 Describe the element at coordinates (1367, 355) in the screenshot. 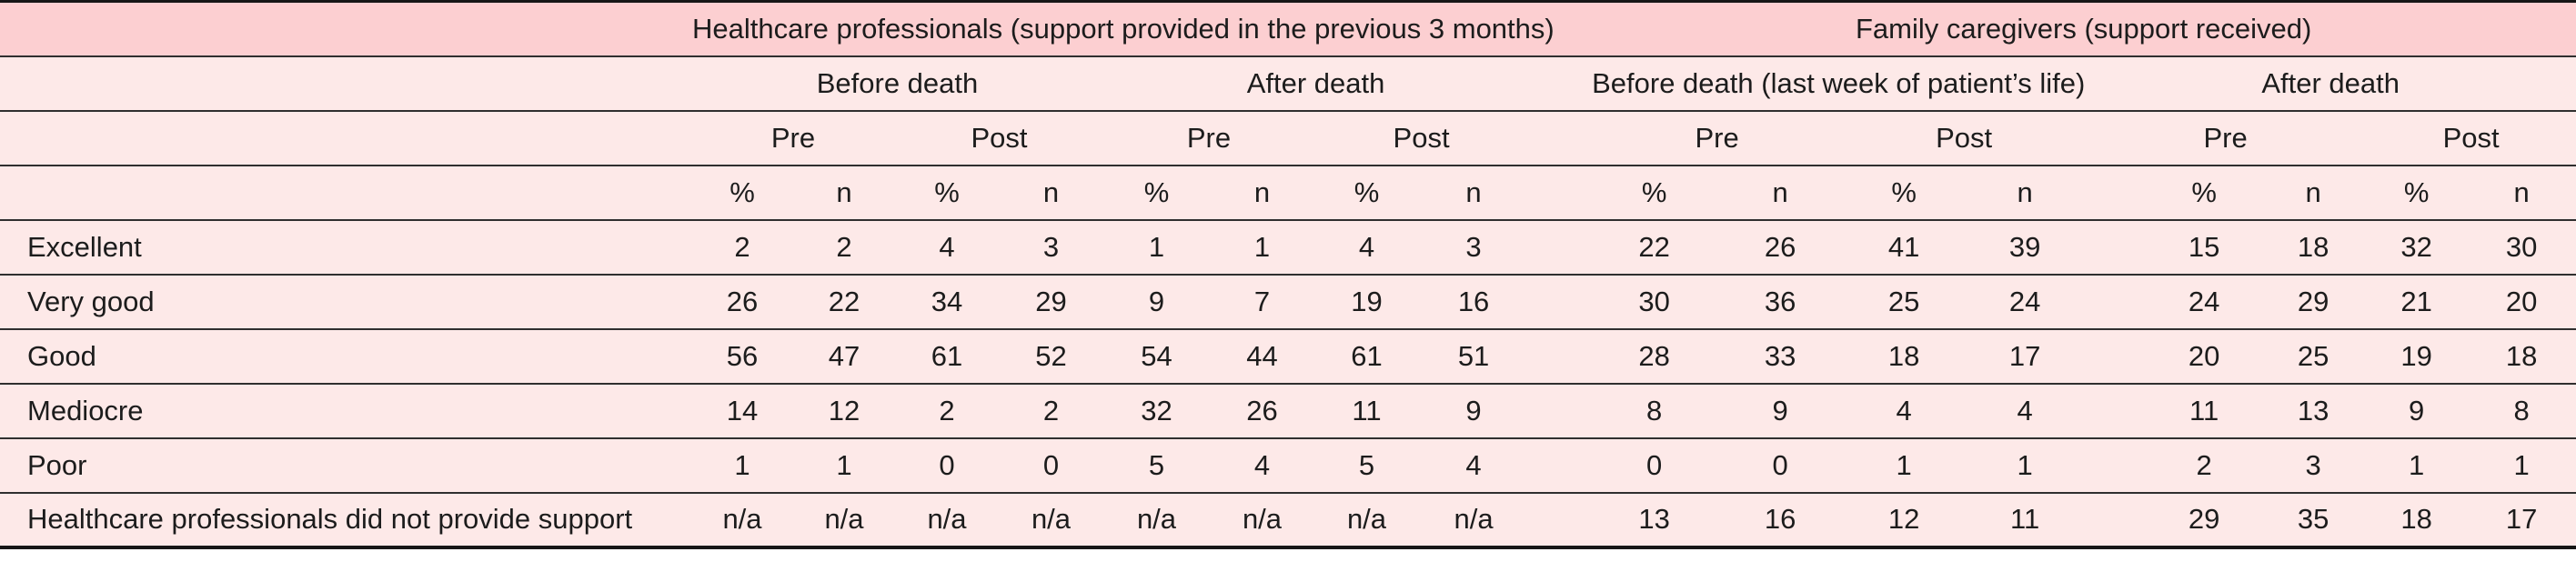

I see `value-cell: 61` at that location.